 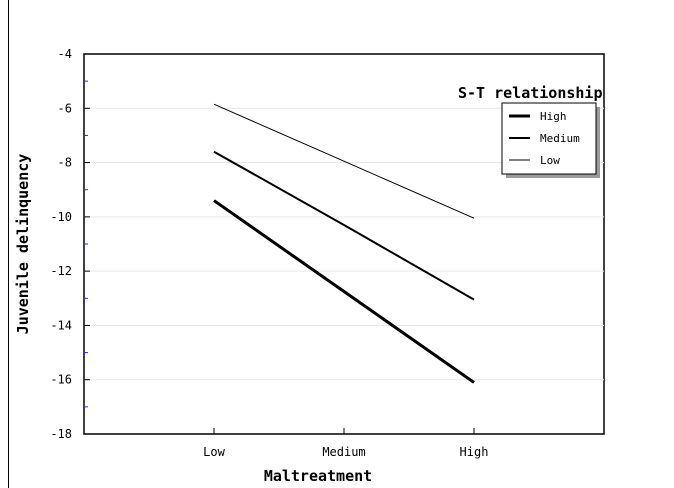 What do you see at coordinates (61, 217) in the screenshot?
I see `y-tick-label: -10` at bounding box center [61, 217].